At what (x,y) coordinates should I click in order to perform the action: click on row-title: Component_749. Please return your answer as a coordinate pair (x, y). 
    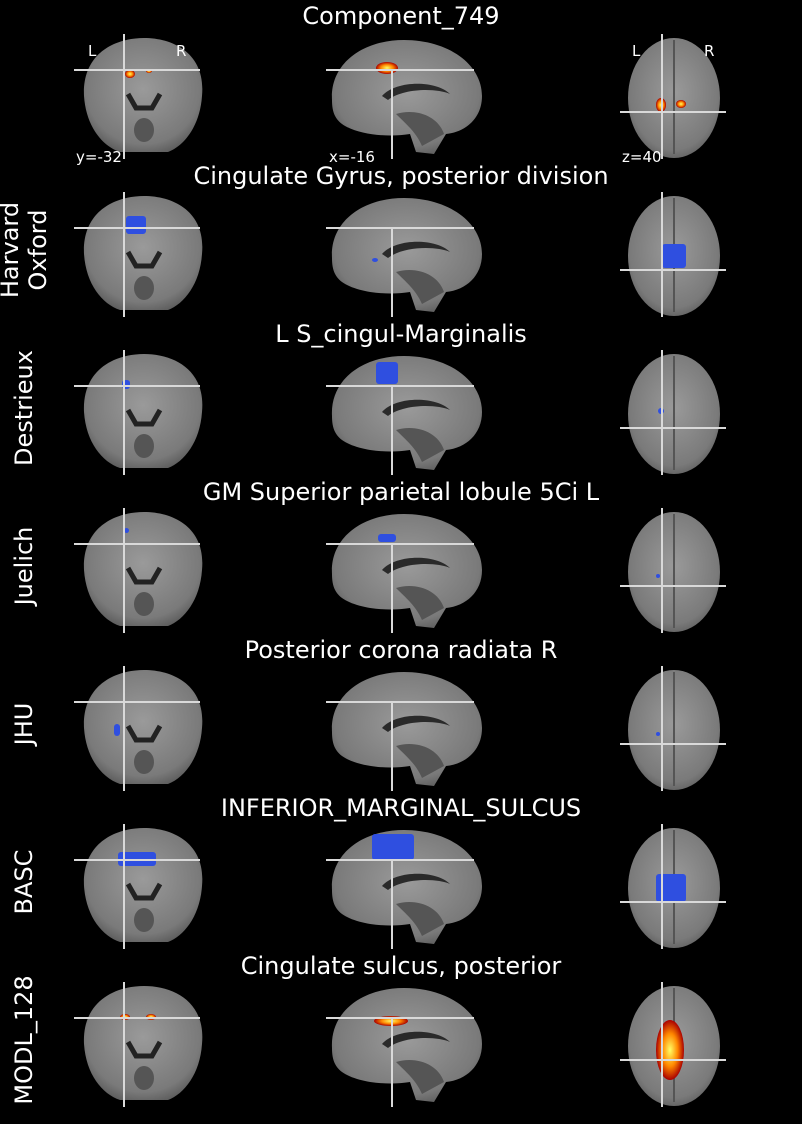
    Looking at the image, I should click on (401, 16).